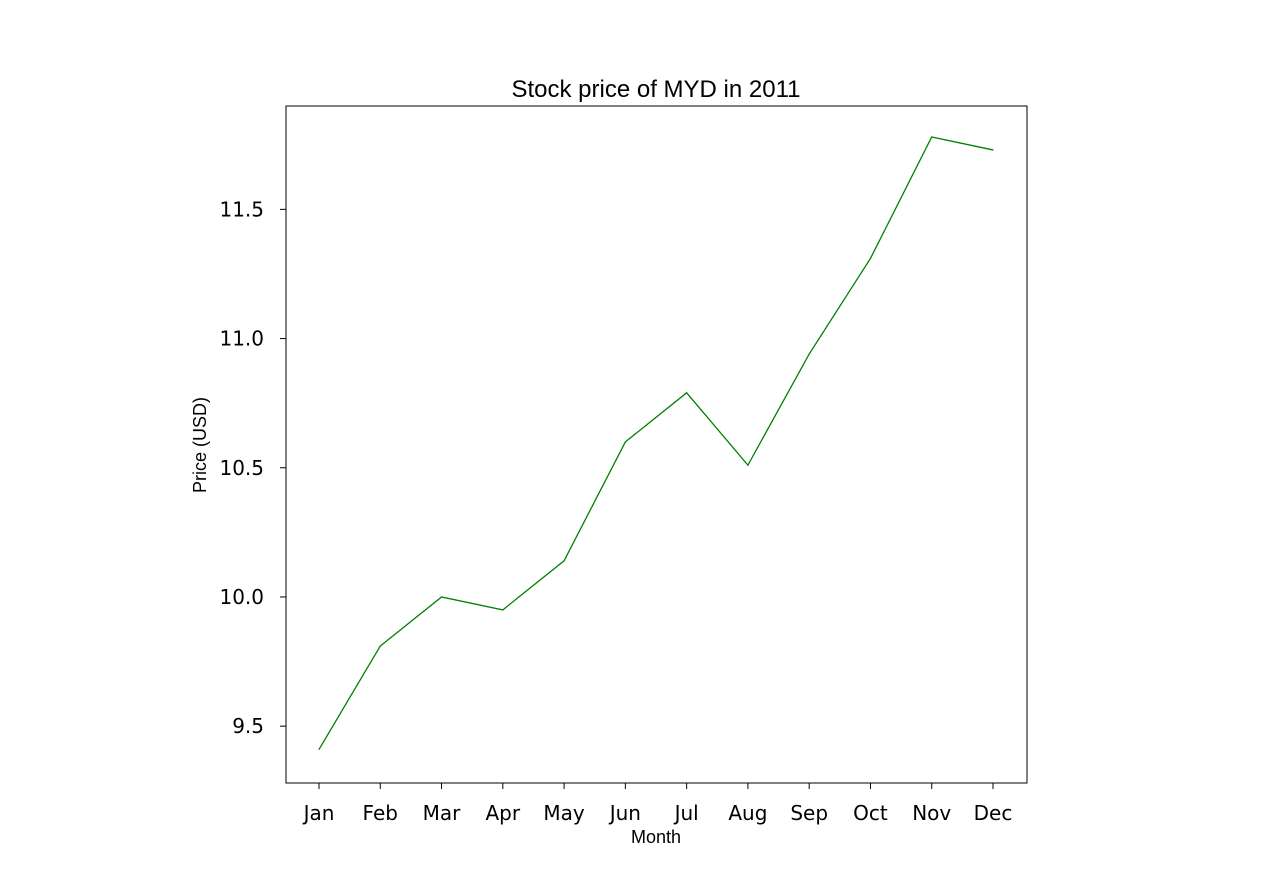 This screenshot has height=880, width=1280. I want to click on x-tick-label: May, so click(564, 813).